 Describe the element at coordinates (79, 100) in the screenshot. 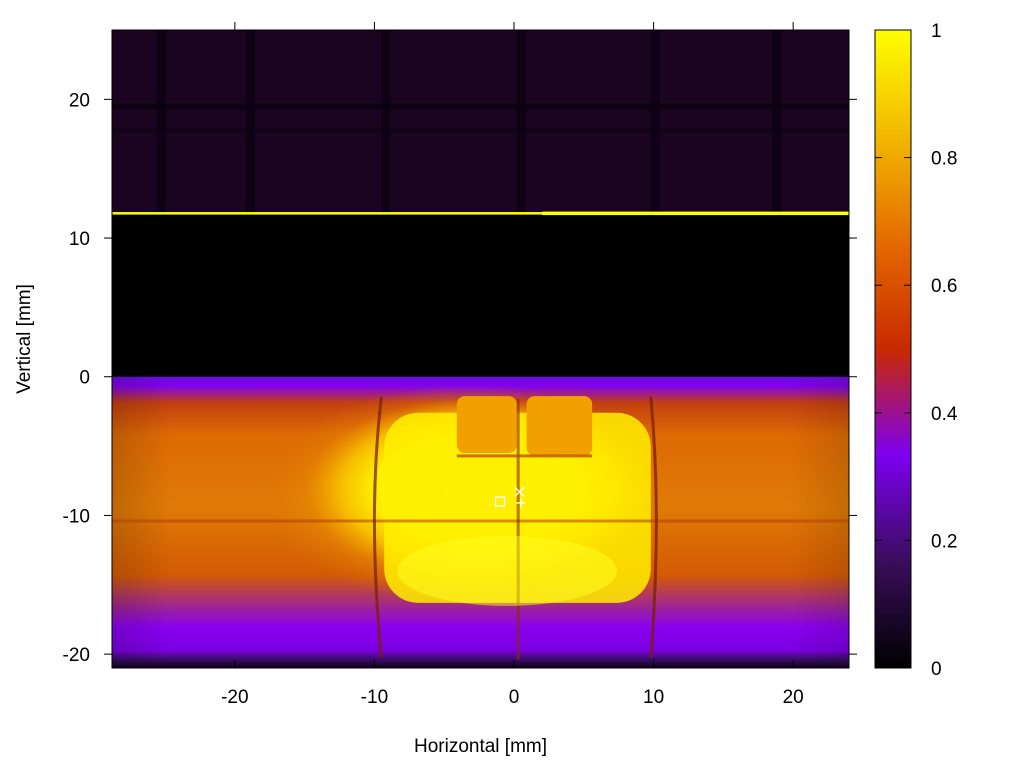

I see `y-tick-label: 20` at that location.